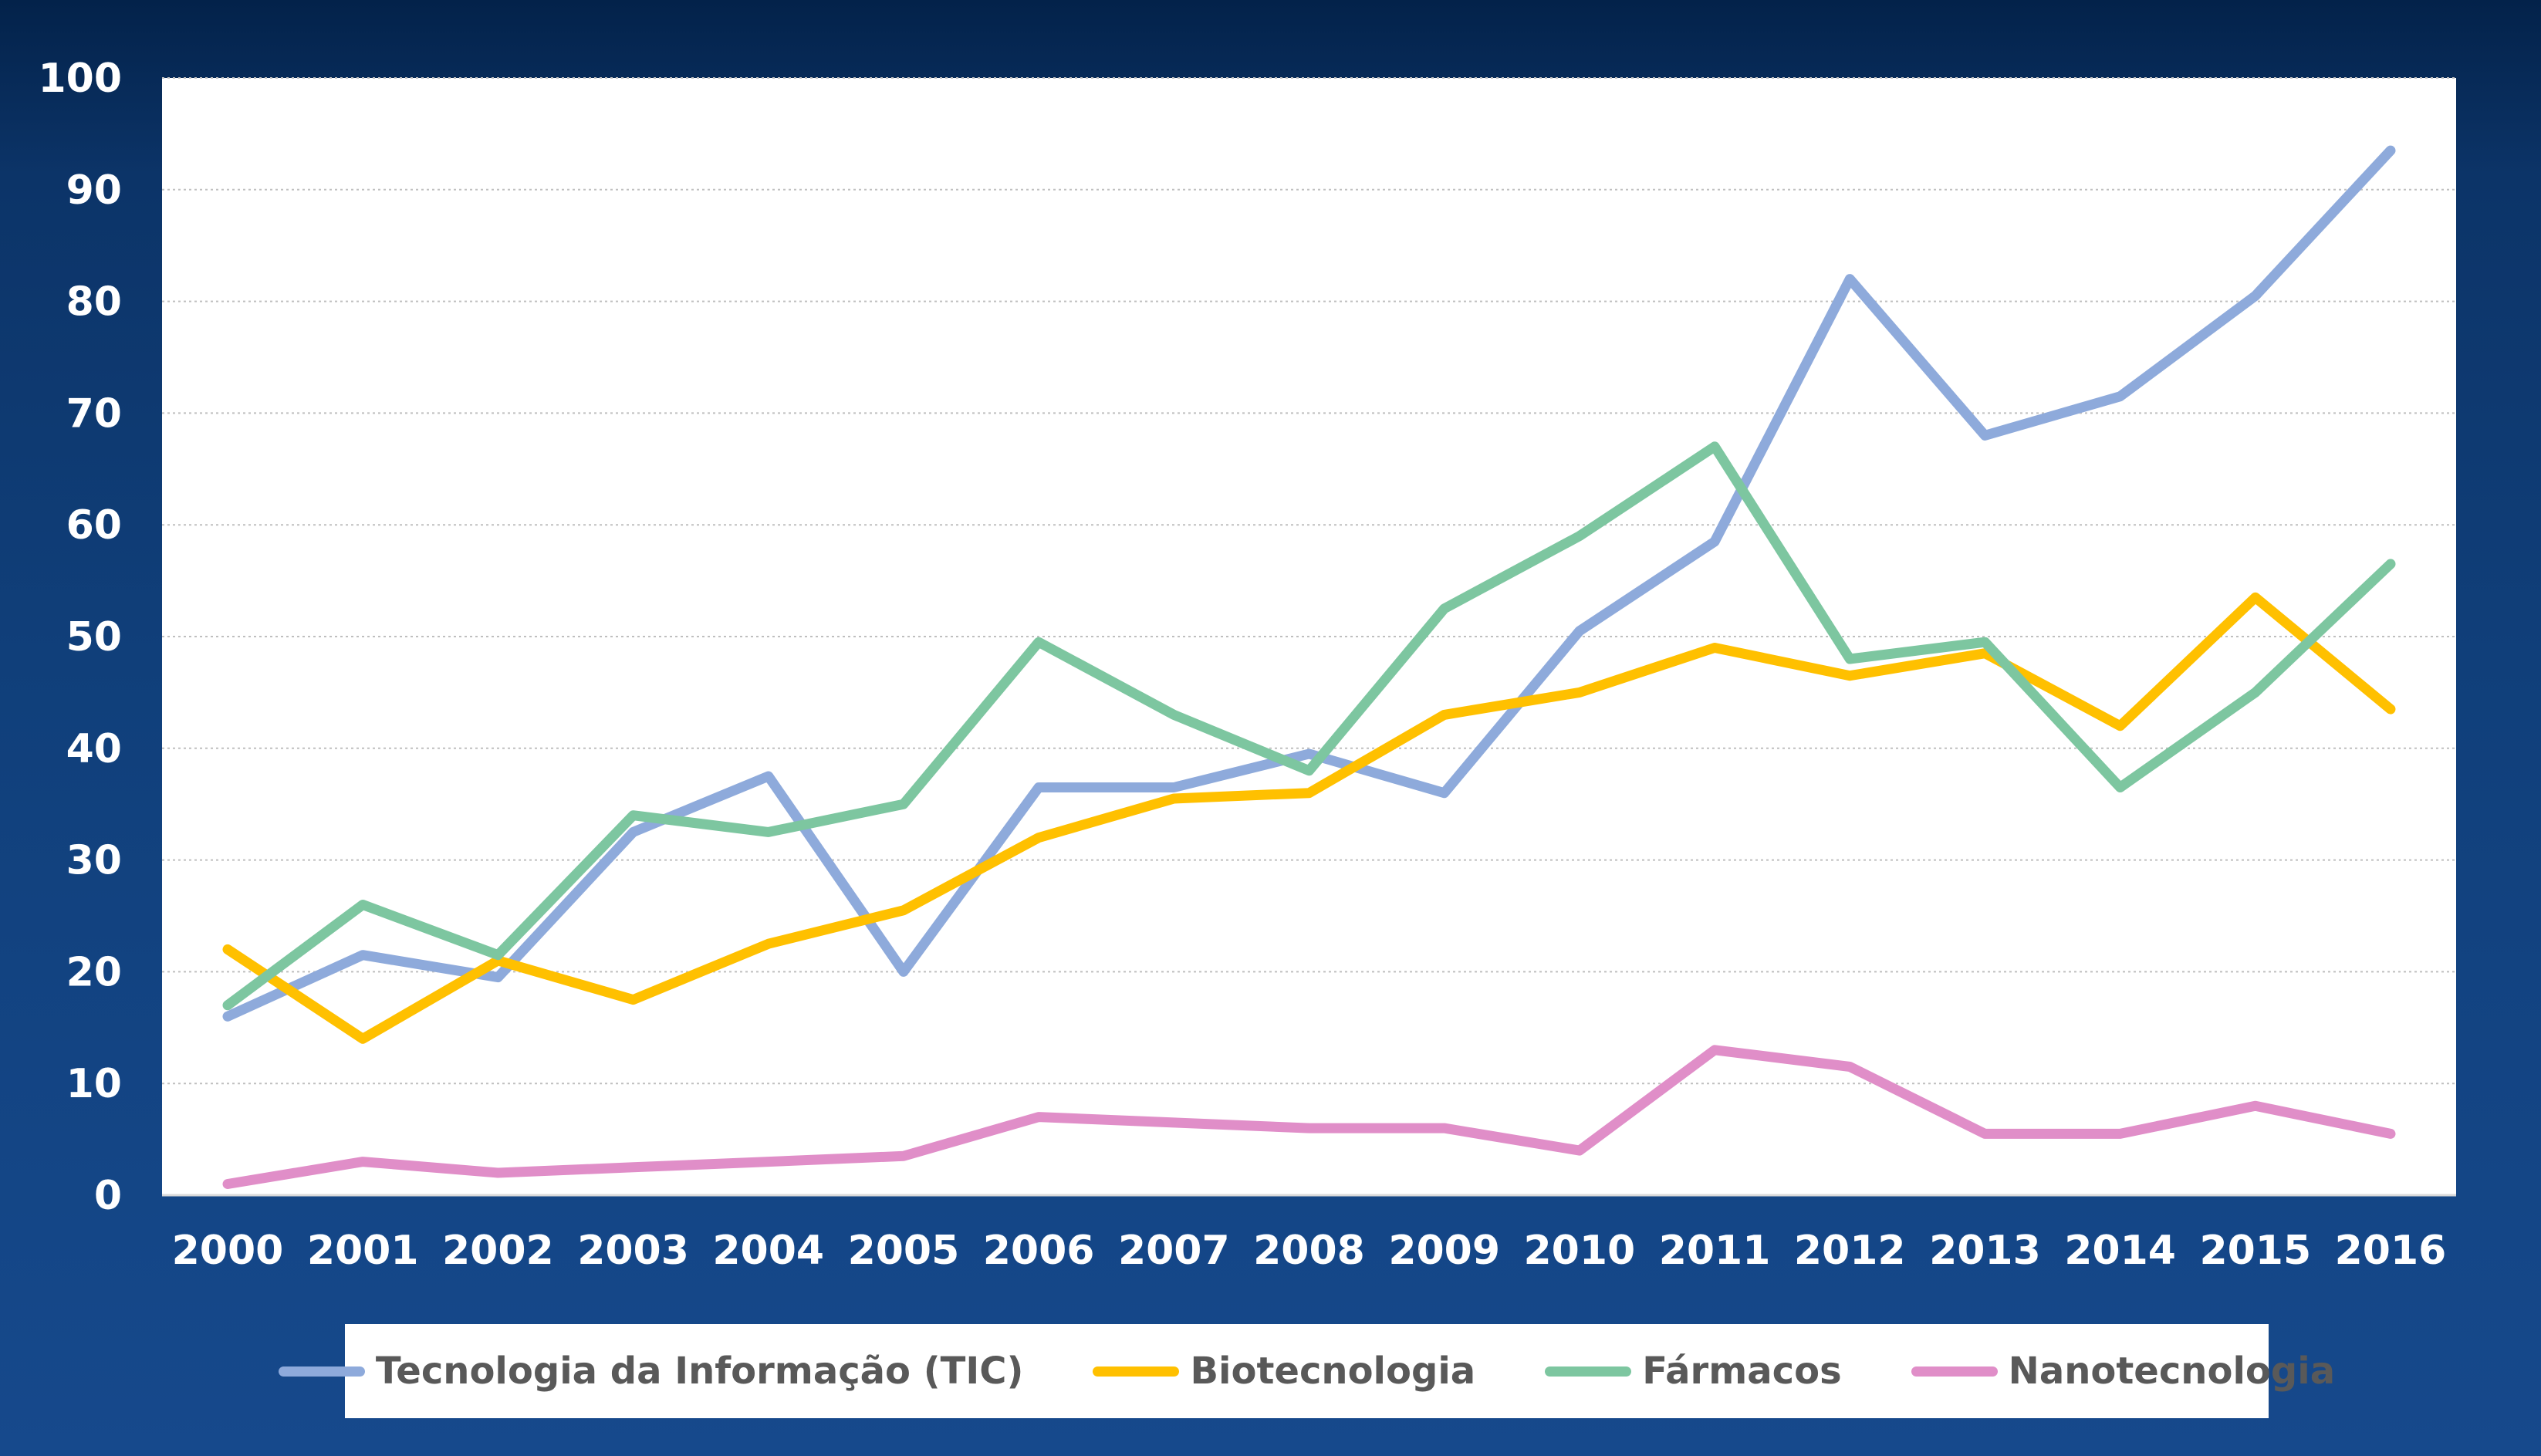 Image resolution: width=2541 pixels, height=1456 pixels. What do you see at coordinates (94, 637) in the screenshot?
I see `y-tick-label: 50` at bounding box center [94, 637].